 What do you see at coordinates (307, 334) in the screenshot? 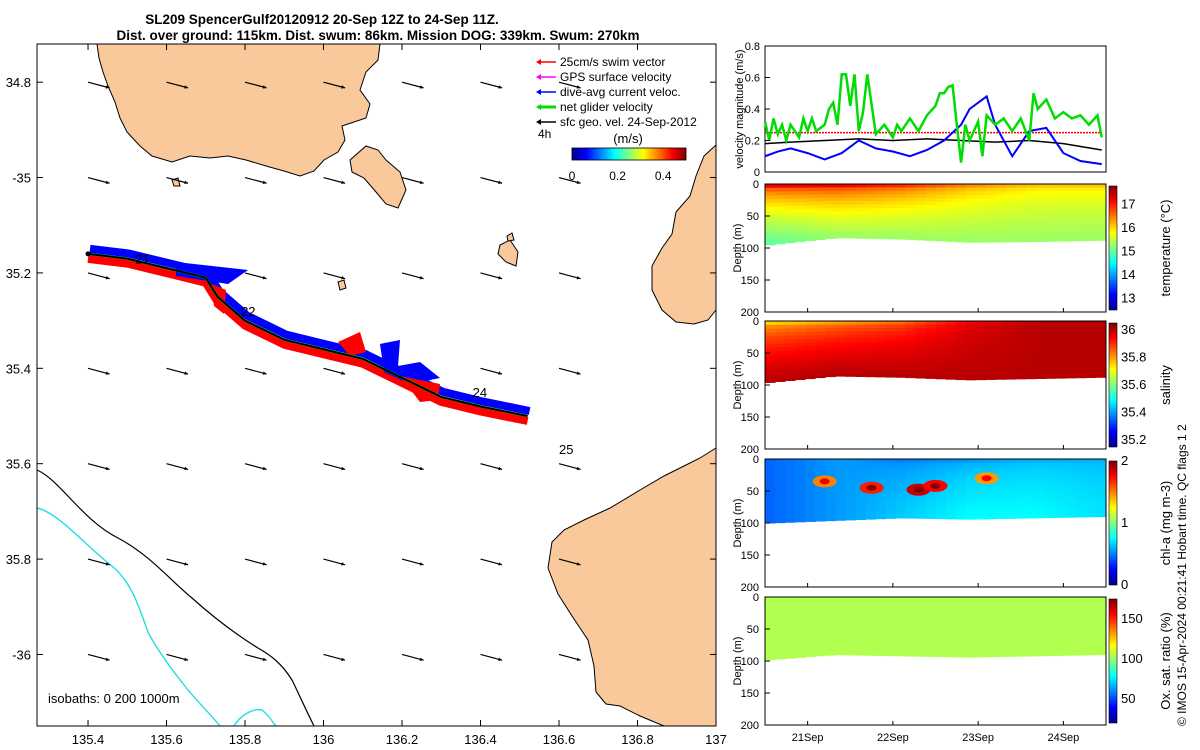
I see `glider-track` at bounding box center [307, 334].